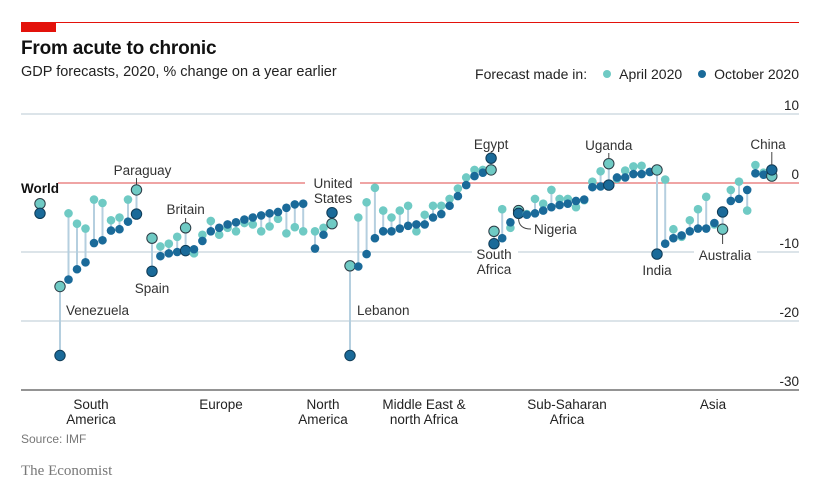 The image size is (815, 490). What do you see at coordinates (567, 419) in the screenshot?
I see `group-label: Africa` at bounding box center [567, 419].